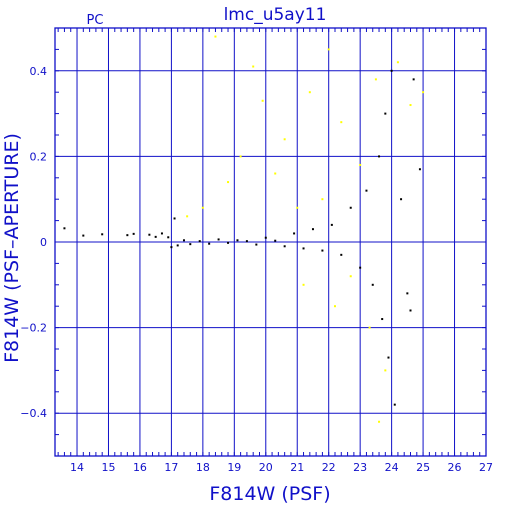  Describe the element at coordinates (275, 15) in the screenshot. I see `chart-title: lmc_u5ay11` at that location.